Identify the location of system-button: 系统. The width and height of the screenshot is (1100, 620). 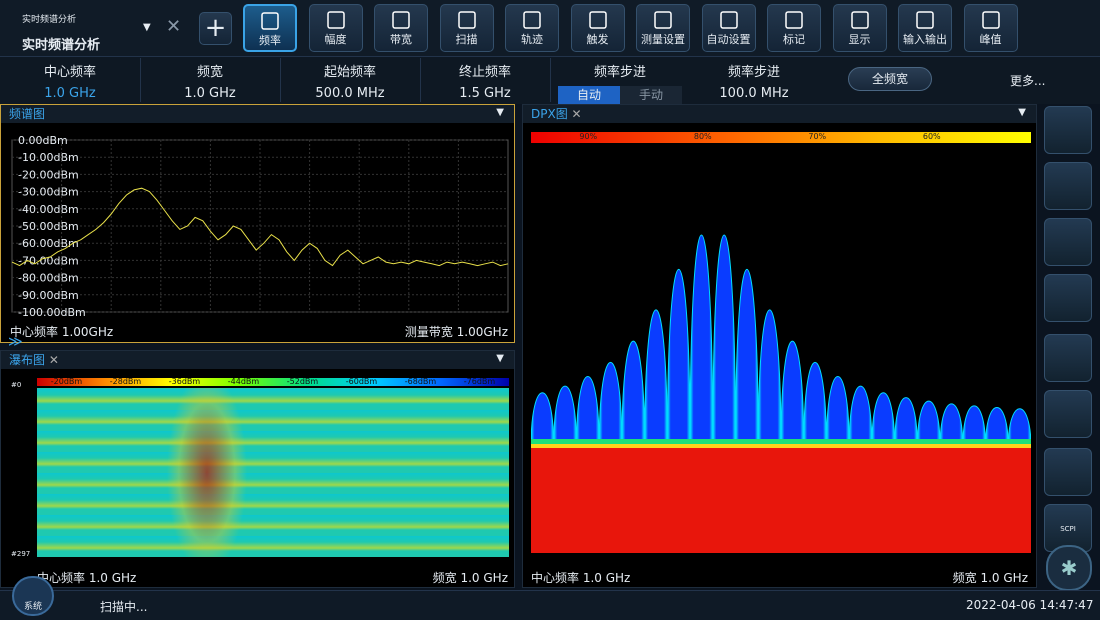
(33, 596).